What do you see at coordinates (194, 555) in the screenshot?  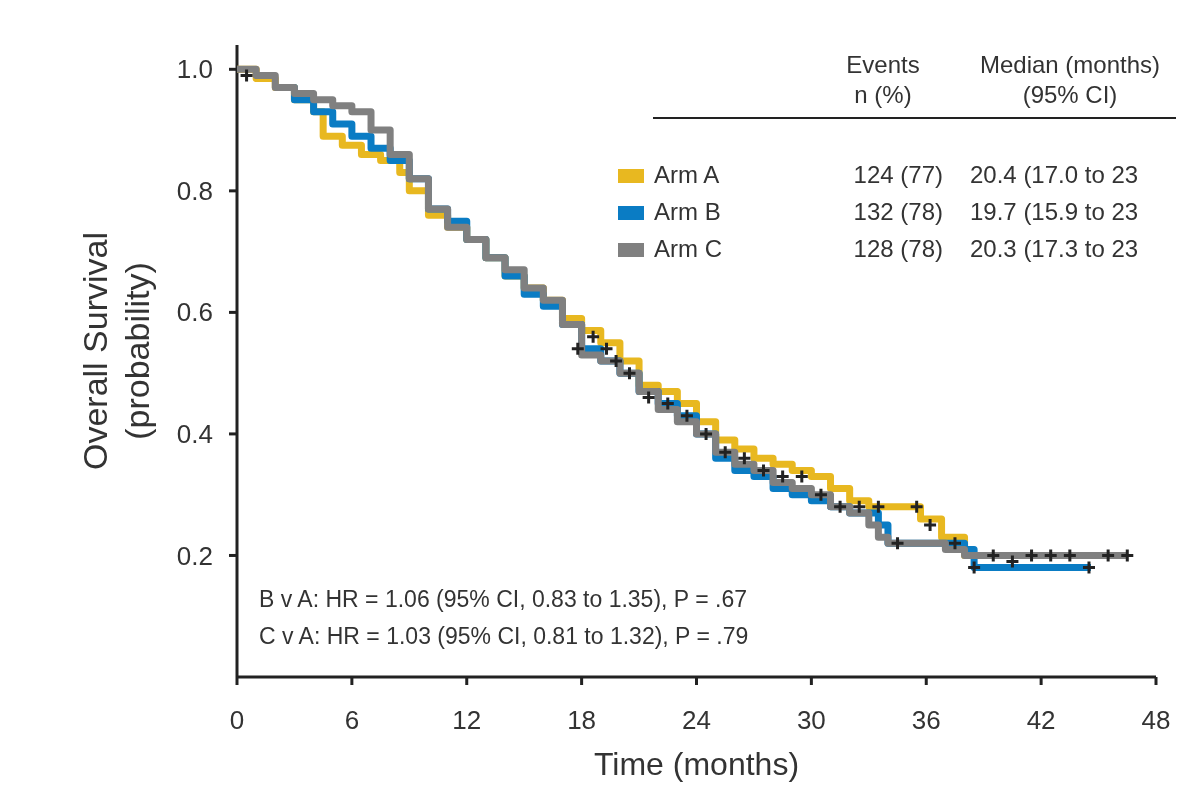 I see `y-tick-label: 0.2` at bounding box center [194, 555].